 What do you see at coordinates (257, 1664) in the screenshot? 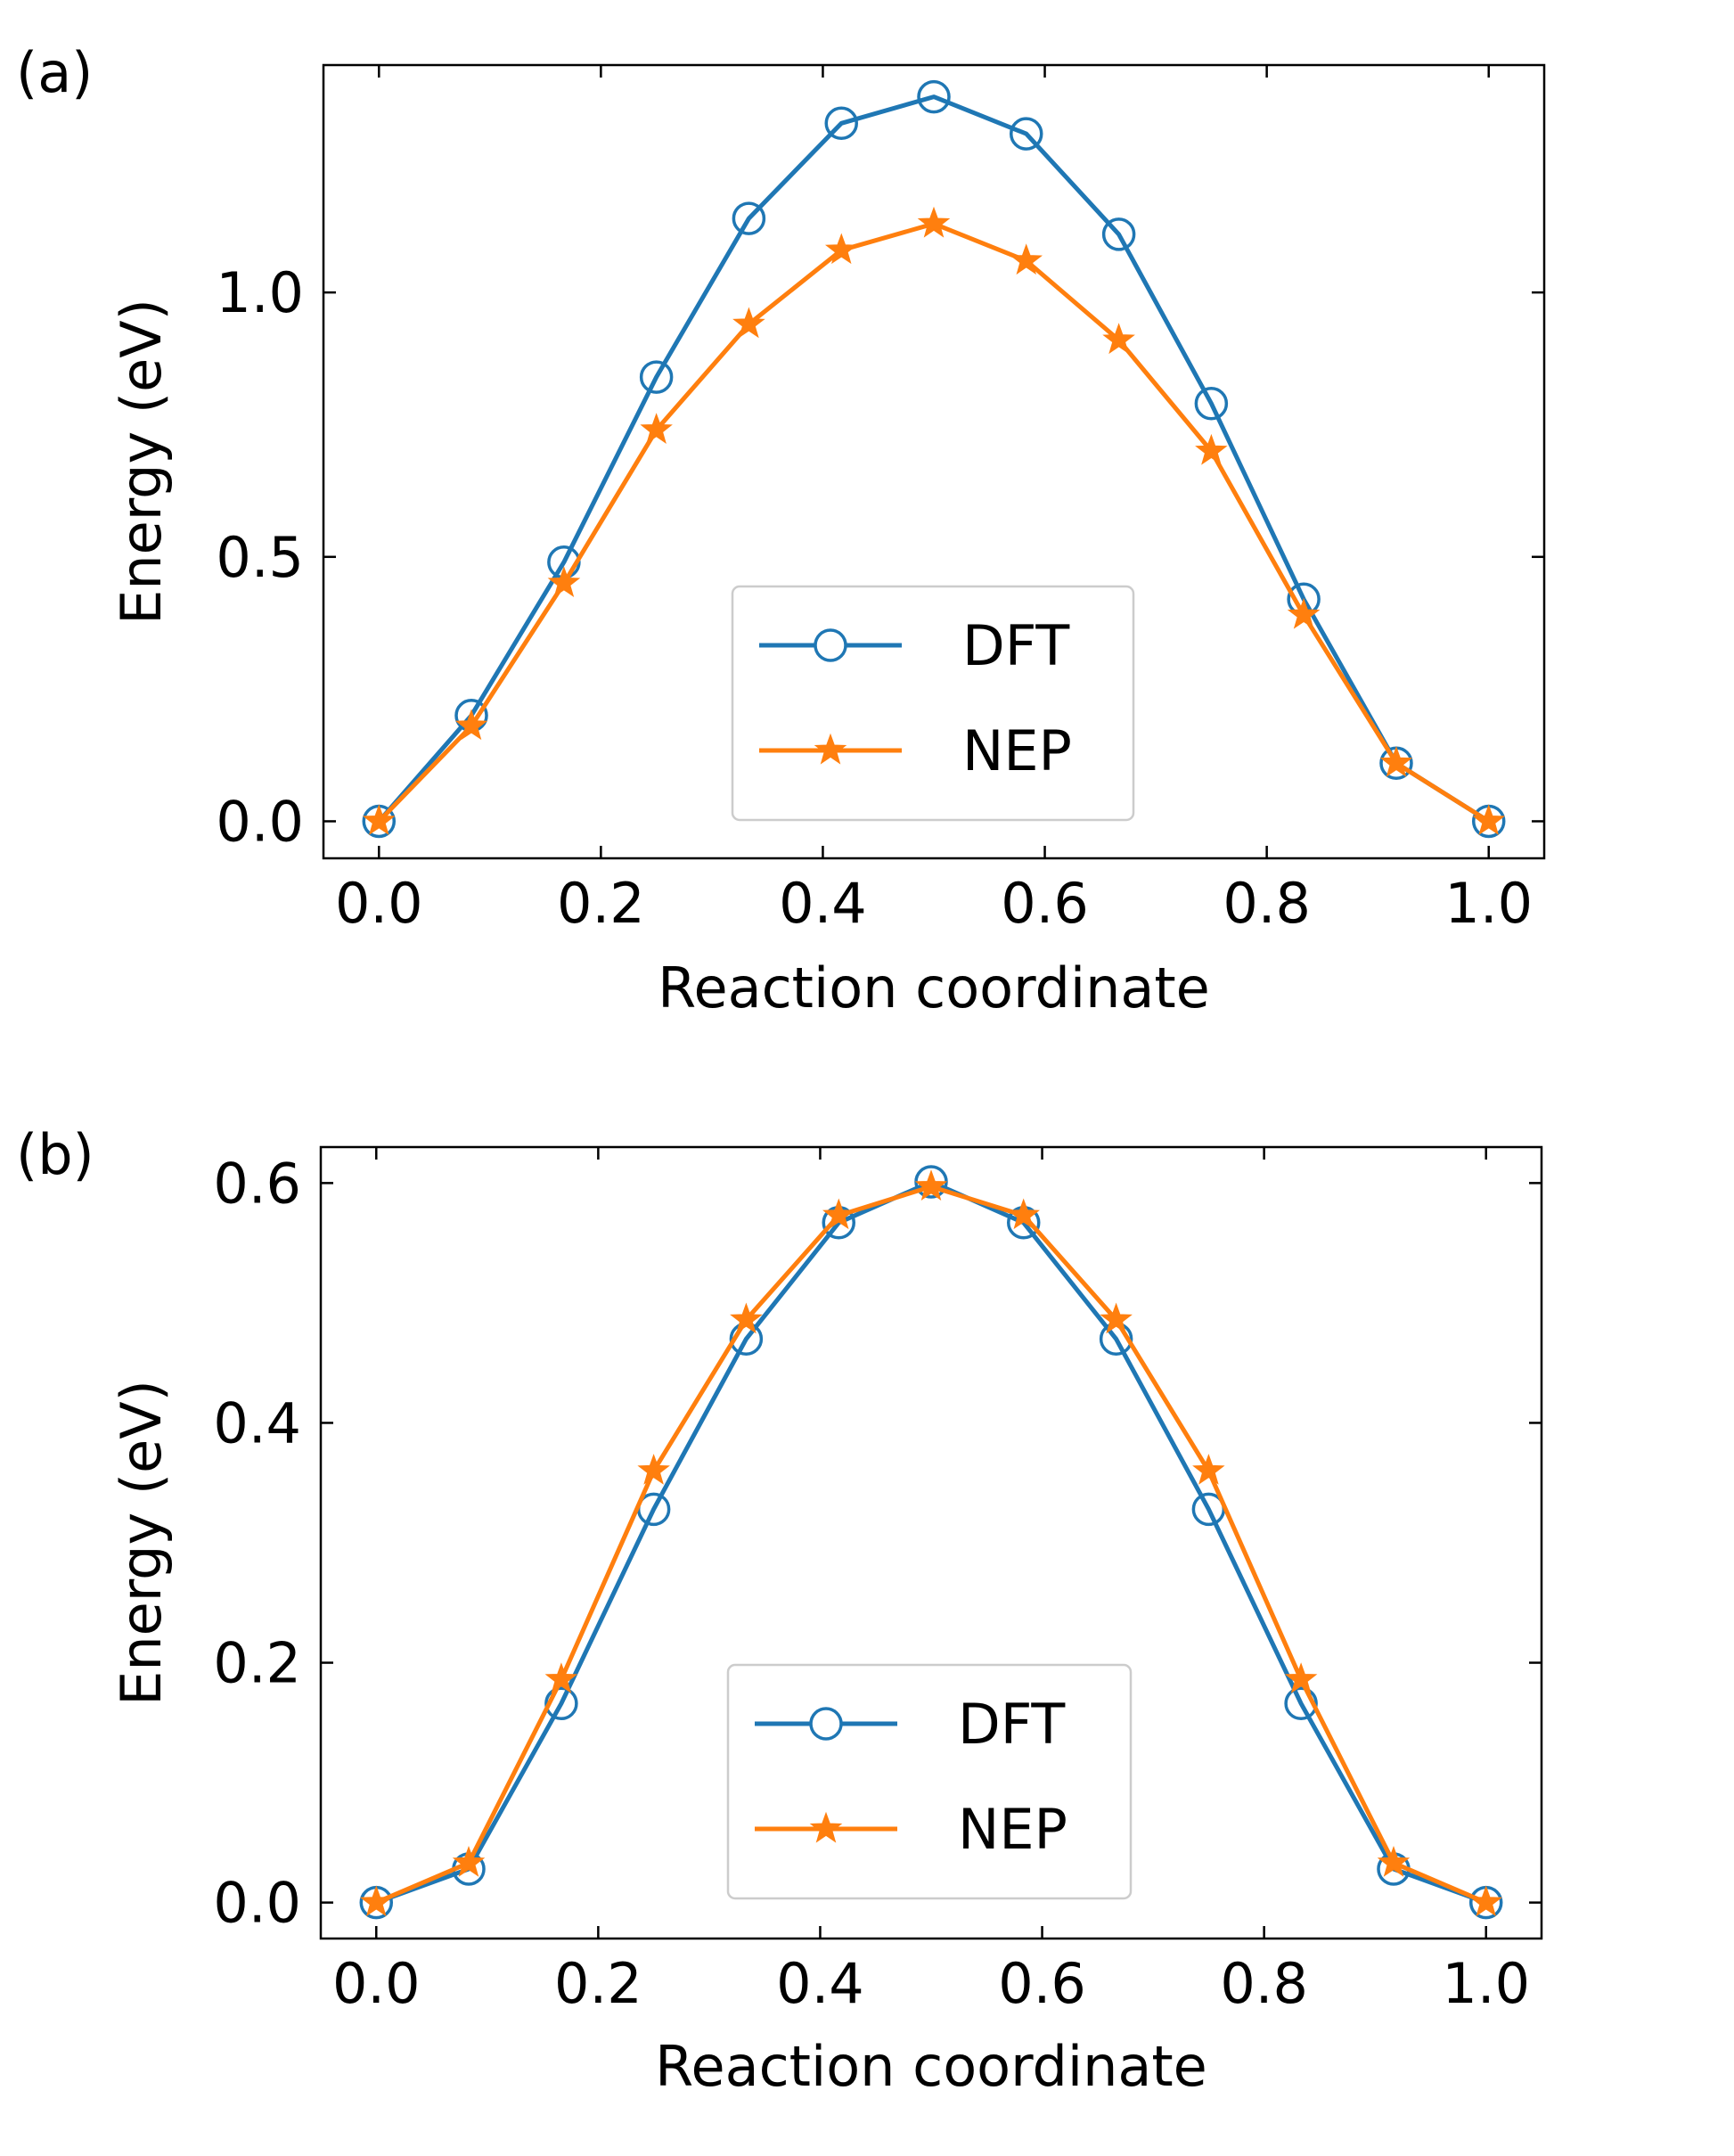
I see `y-tick-label: 0.2` at bounding box center [257, 1664].